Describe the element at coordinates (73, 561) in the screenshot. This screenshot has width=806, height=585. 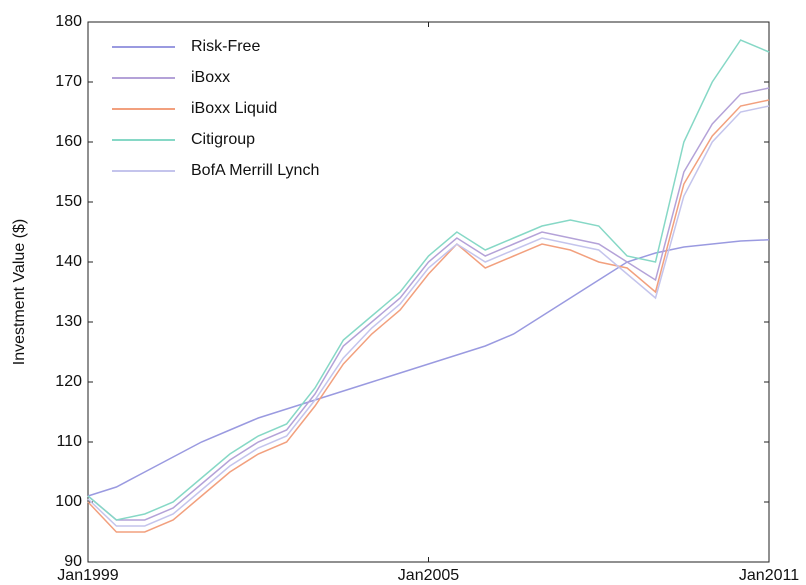
I see `y-tick-label: 90` at that location.